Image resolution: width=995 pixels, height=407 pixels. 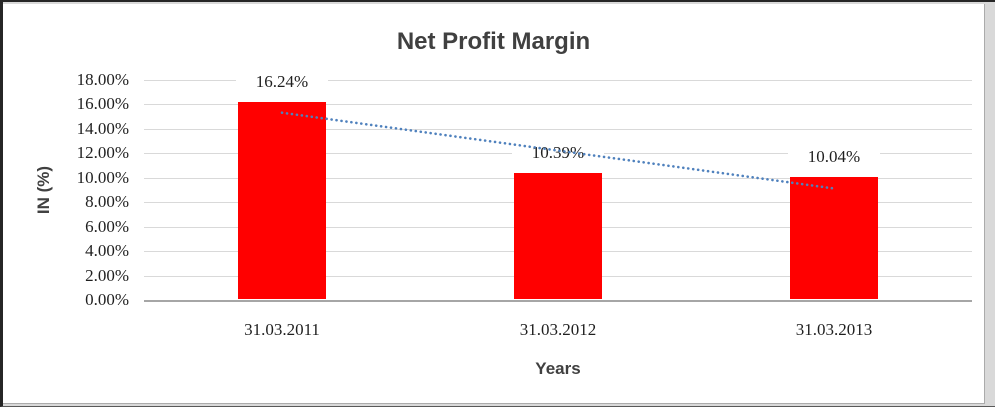 I want to click on y-tick-label: 6.00%, so click(x=107, y=226).